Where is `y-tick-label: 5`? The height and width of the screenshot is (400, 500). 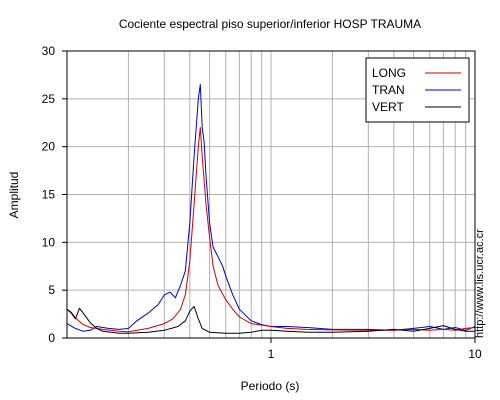 y-tick-label: 5 is located at coordinates (51, 290).